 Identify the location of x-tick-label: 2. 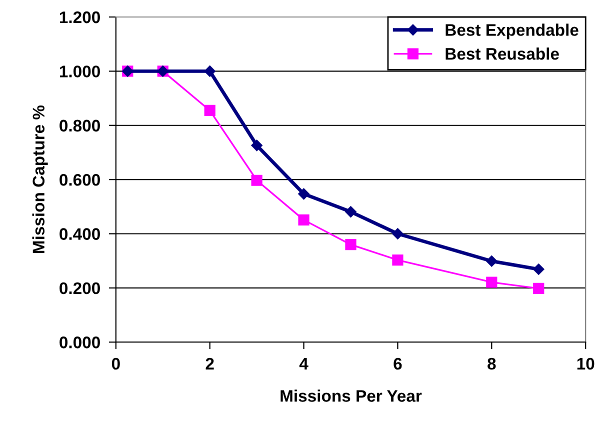
(210, 364).